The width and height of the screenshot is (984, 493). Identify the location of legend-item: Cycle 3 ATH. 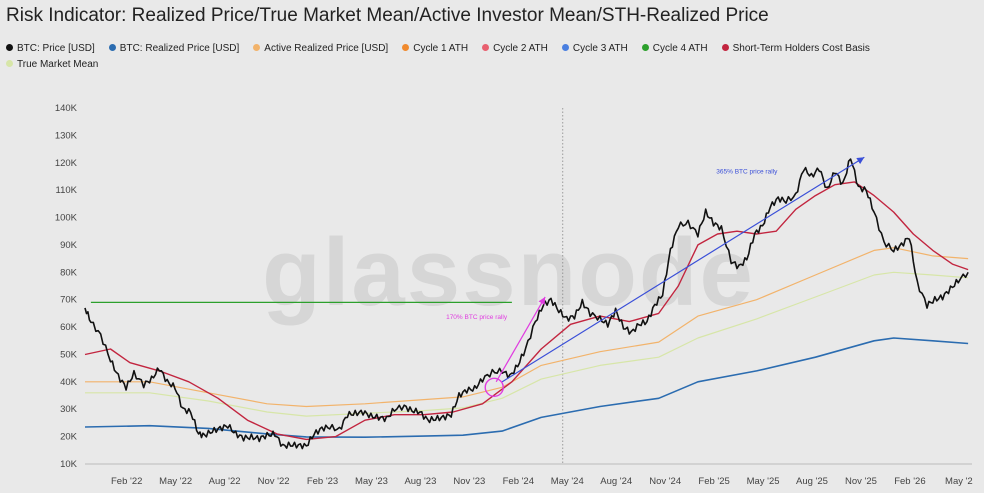
(594, 49).